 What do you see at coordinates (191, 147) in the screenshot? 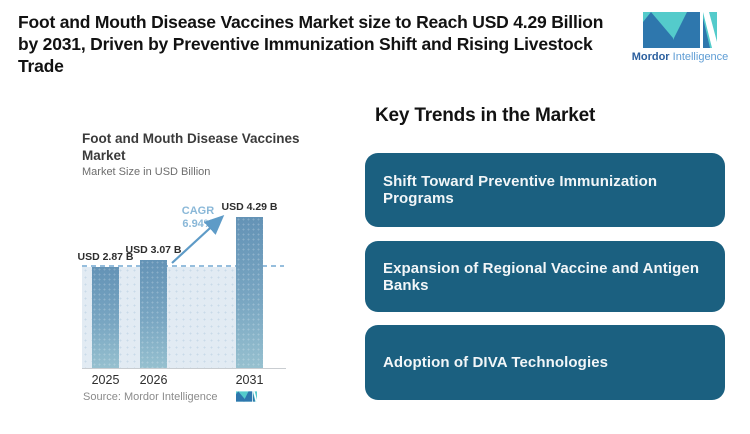
I see `chart-title: Foot and Mouth Disease Vaccines Market` at bounding box center [191, 147].